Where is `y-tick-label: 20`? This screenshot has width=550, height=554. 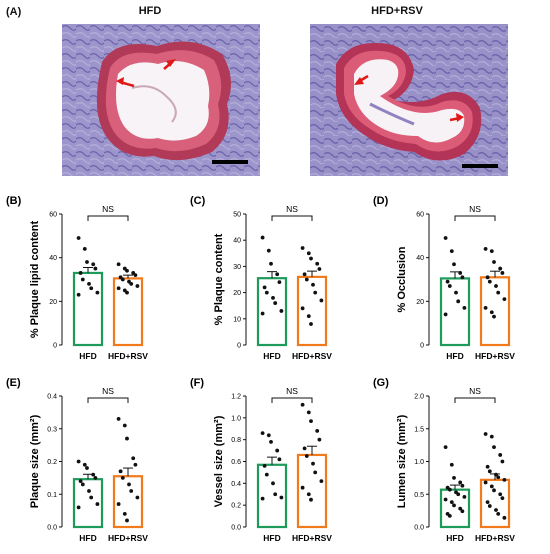 y-tick-label: 20 is located at coordinates (237, 293).